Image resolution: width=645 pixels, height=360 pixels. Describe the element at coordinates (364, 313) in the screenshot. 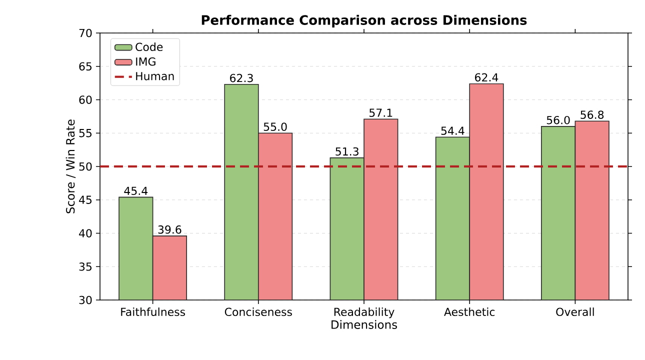

I see `x-tick-label: Readability` at that location.